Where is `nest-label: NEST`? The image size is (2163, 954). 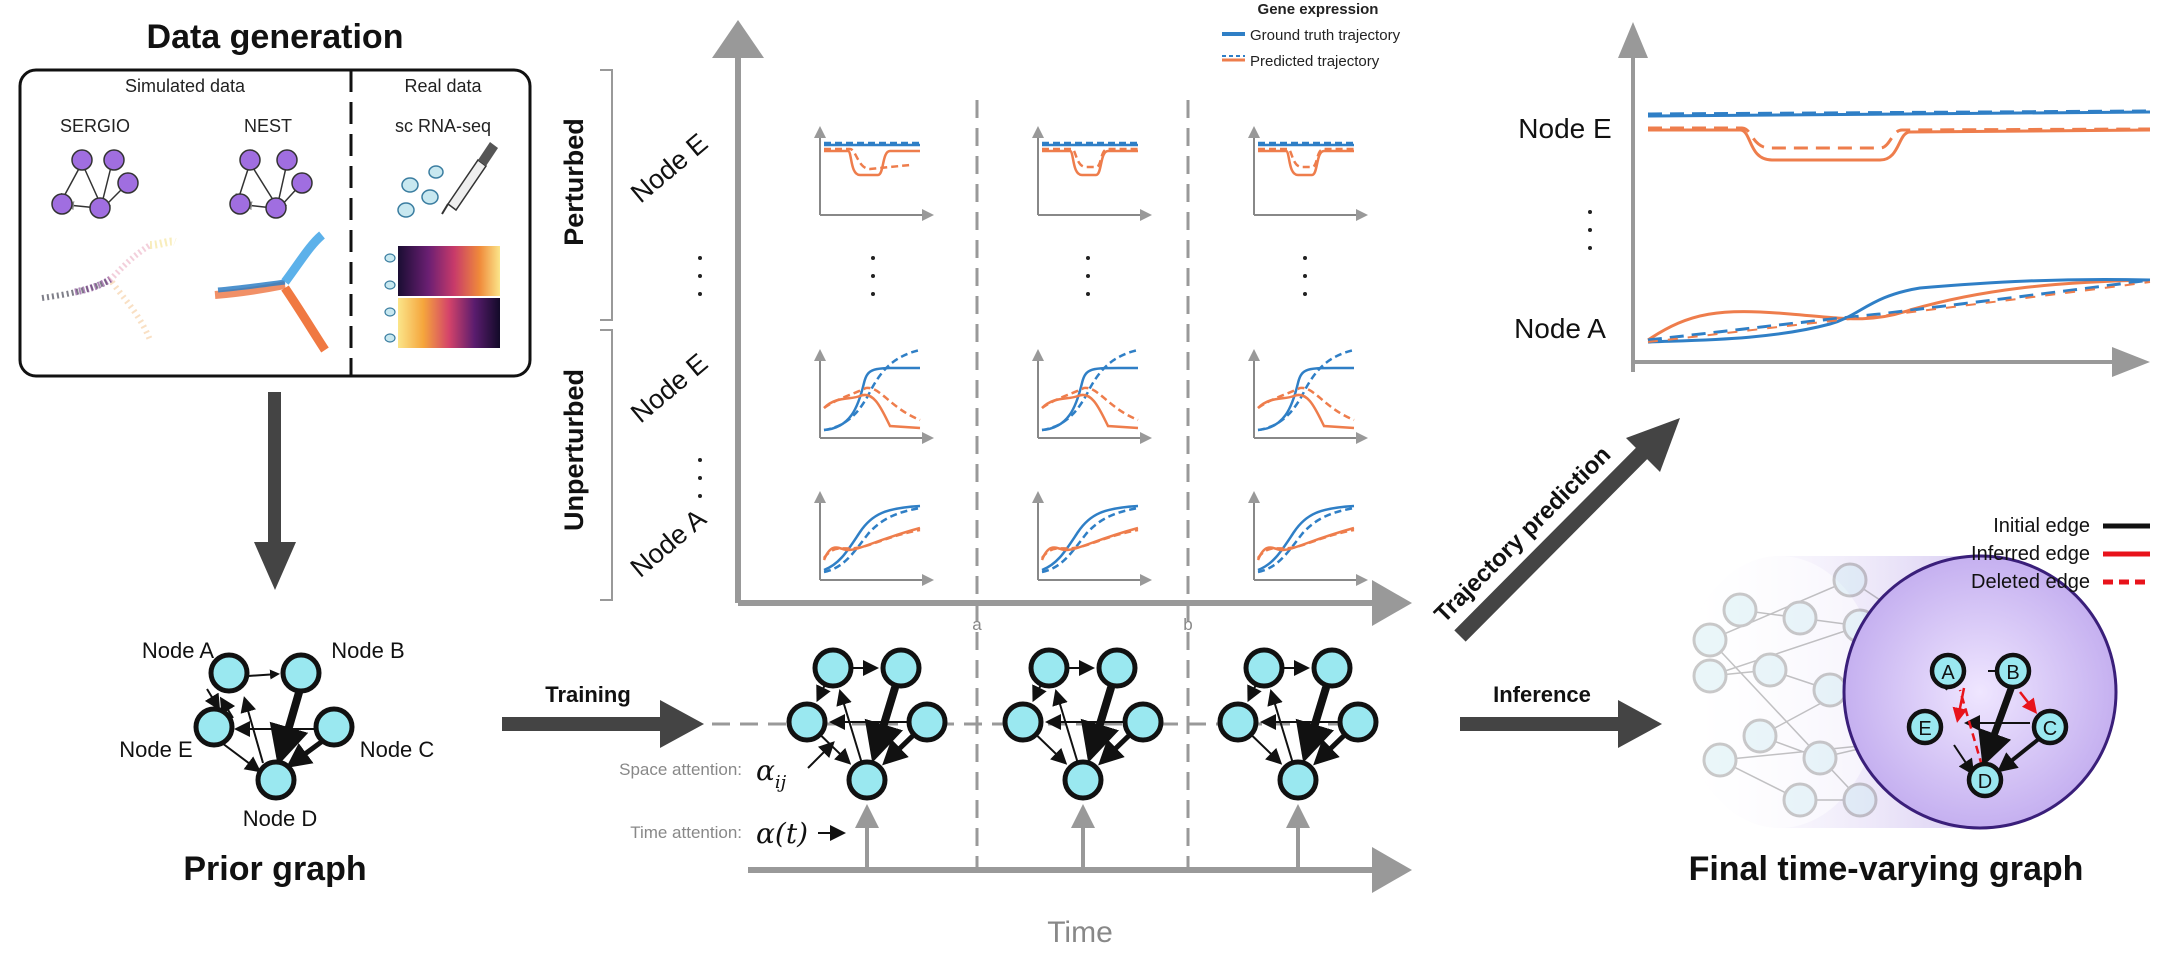 nest-label: NEST is located at coordinates (268, 126).